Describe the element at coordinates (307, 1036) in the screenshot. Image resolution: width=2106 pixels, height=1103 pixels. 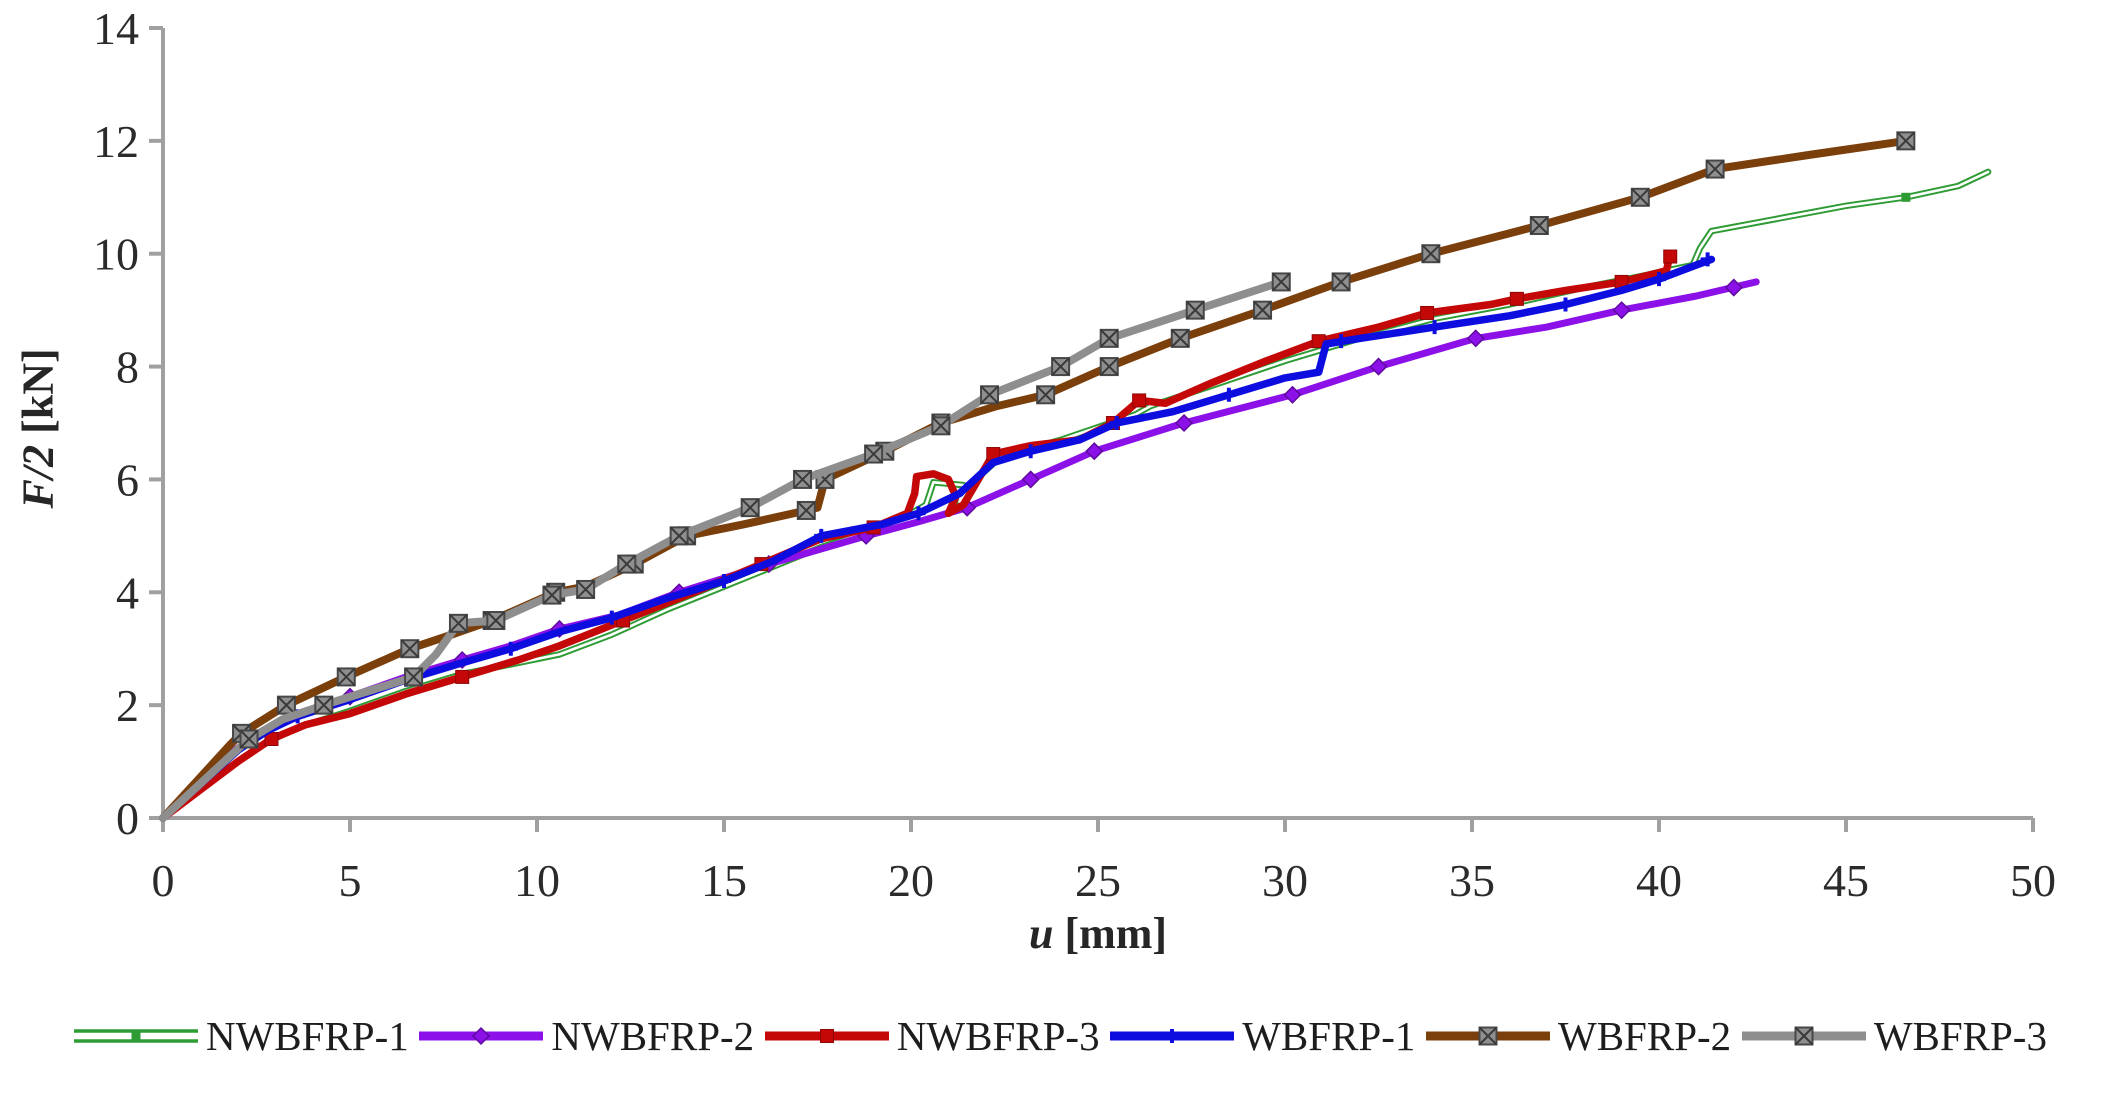
I see `legend-label: NWBFRP-1` at that location.